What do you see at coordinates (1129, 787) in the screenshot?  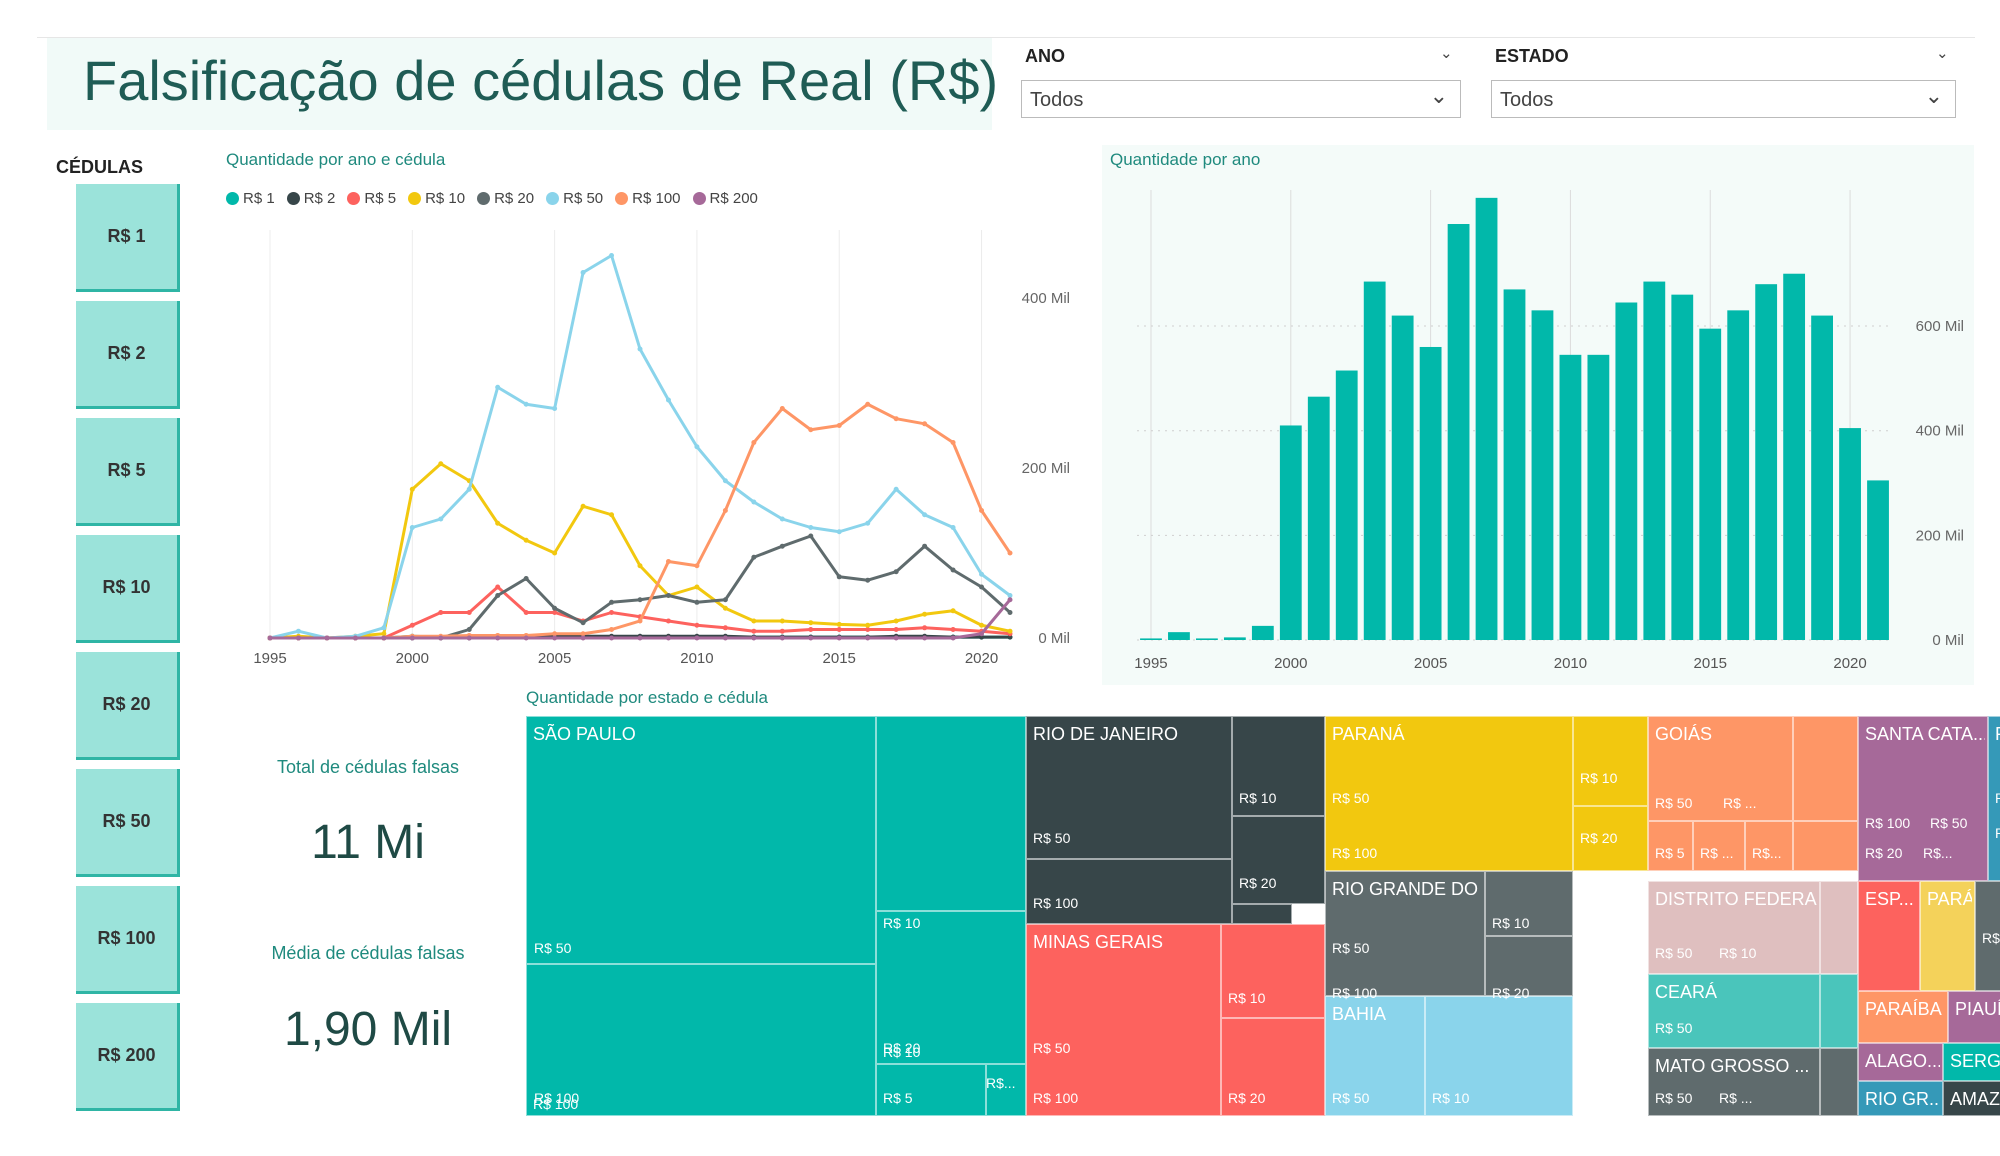 I see `treemap-cell: RIO DE JANEIRO` at bounding box center [1129, 787].